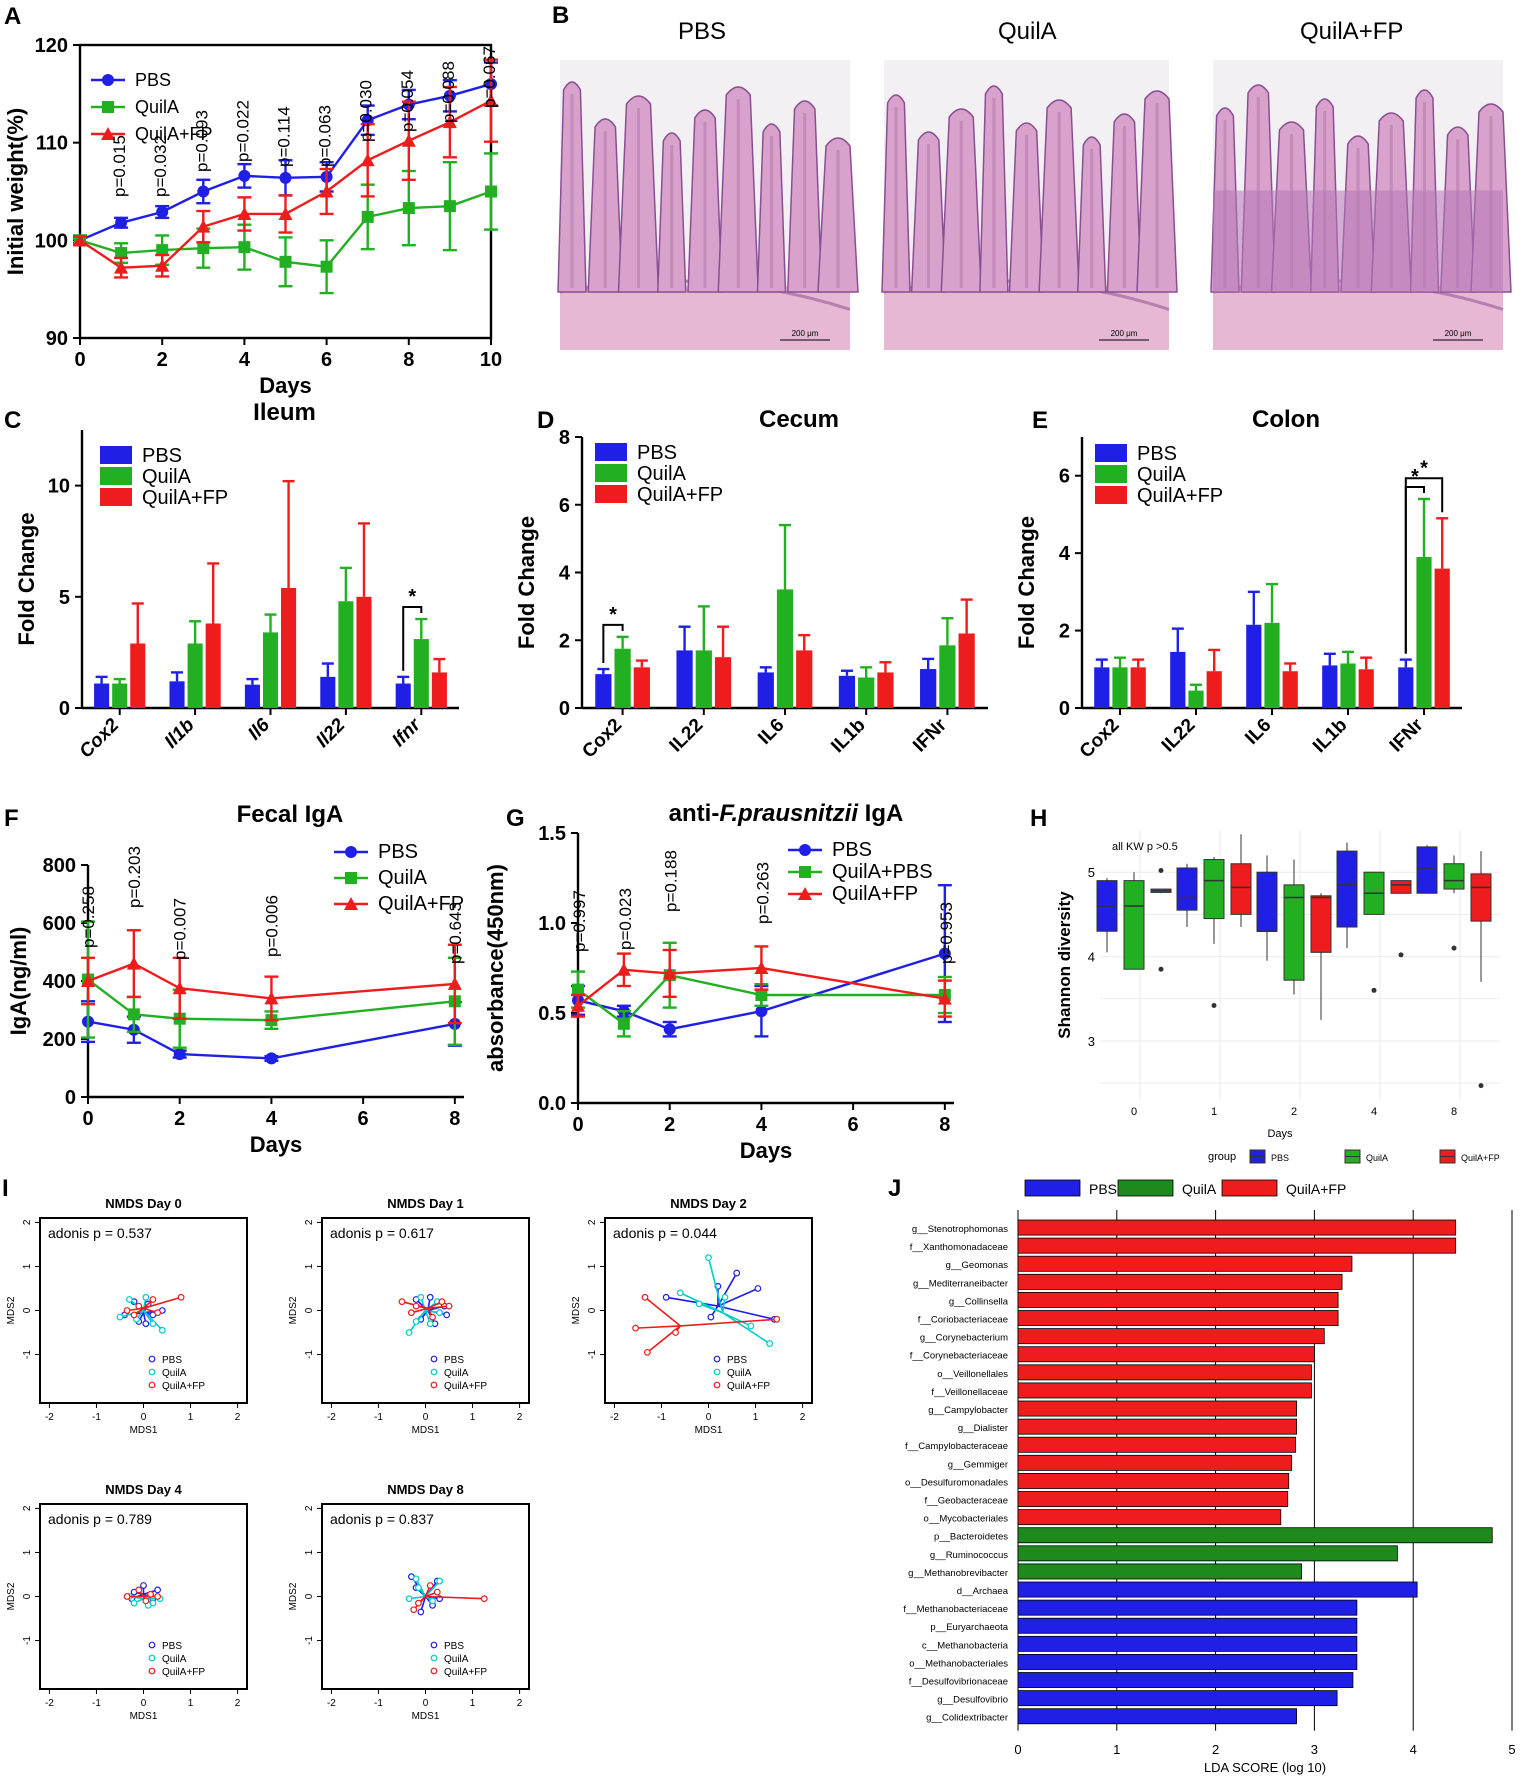 The image size is (1536, 1791). Describe the element at coordinates (1134, 1112) in the screenshot. I see `x-tick-label-H: 0` at that location.